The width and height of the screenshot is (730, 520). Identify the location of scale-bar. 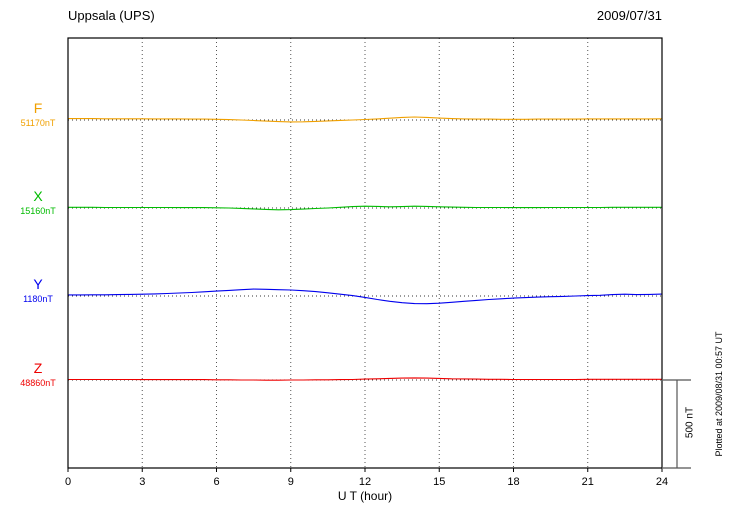
(677, 424).